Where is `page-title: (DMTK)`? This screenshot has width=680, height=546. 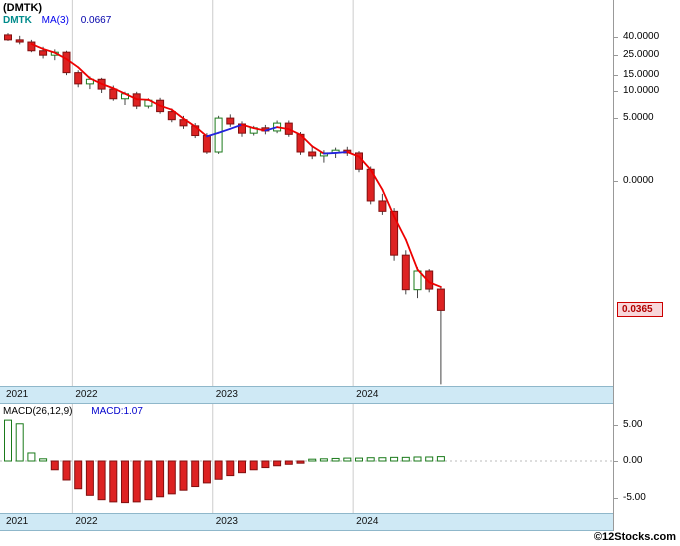
page-title: (DMTK) is located at coordinates (23, 8).